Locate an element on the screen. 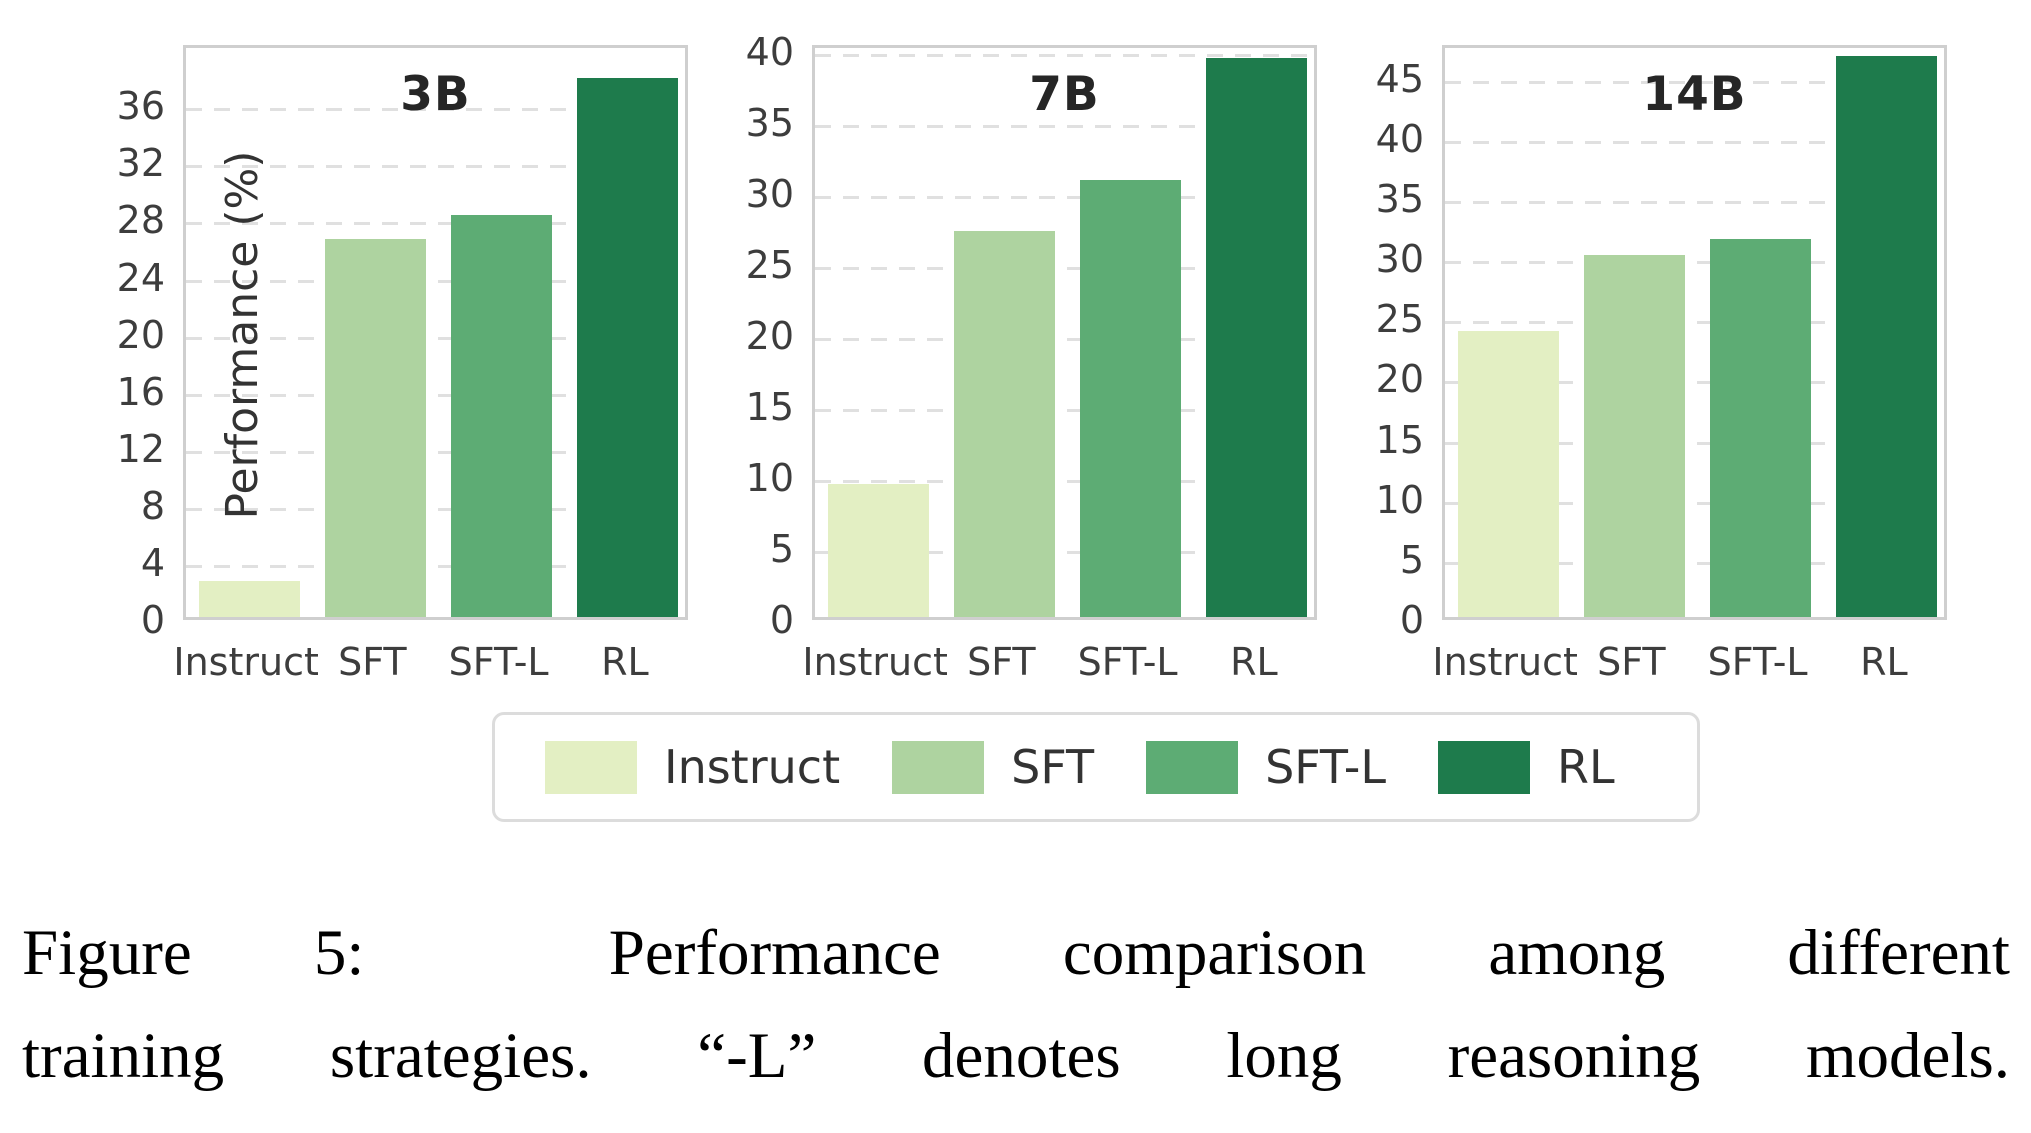 This screenshot has height=1133, width=2031. legend-item-instruct: Instruct is located at coordinates (693, 767).